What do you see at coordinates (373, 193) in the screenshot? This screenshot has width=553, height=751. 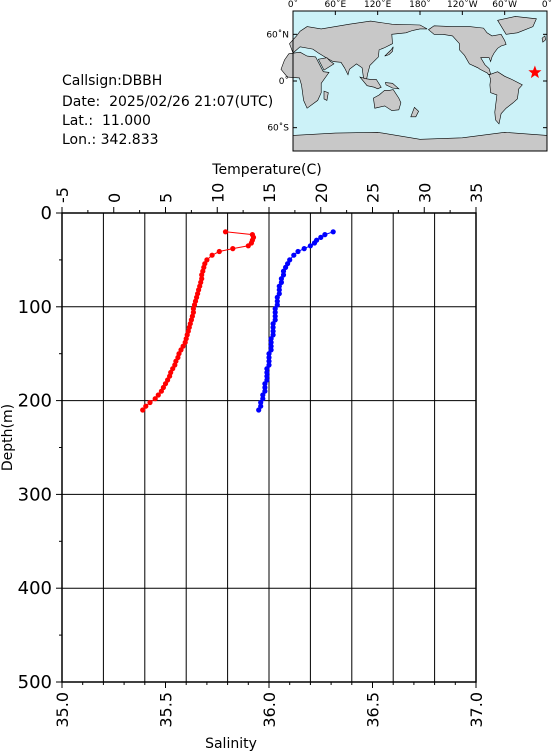 I see `temperature-tick-label: 25` at bounding box center [373, 193].